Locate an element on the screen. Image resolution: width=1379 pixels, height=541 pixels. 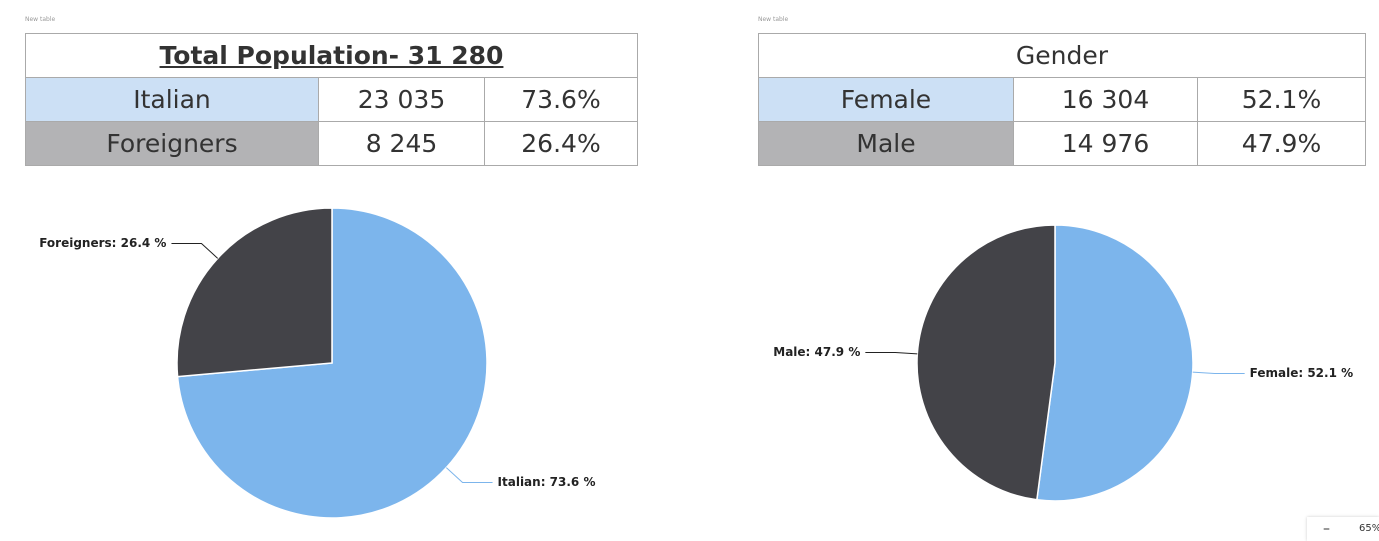
cell: 16 304 is located at coordinates (1105, 99).